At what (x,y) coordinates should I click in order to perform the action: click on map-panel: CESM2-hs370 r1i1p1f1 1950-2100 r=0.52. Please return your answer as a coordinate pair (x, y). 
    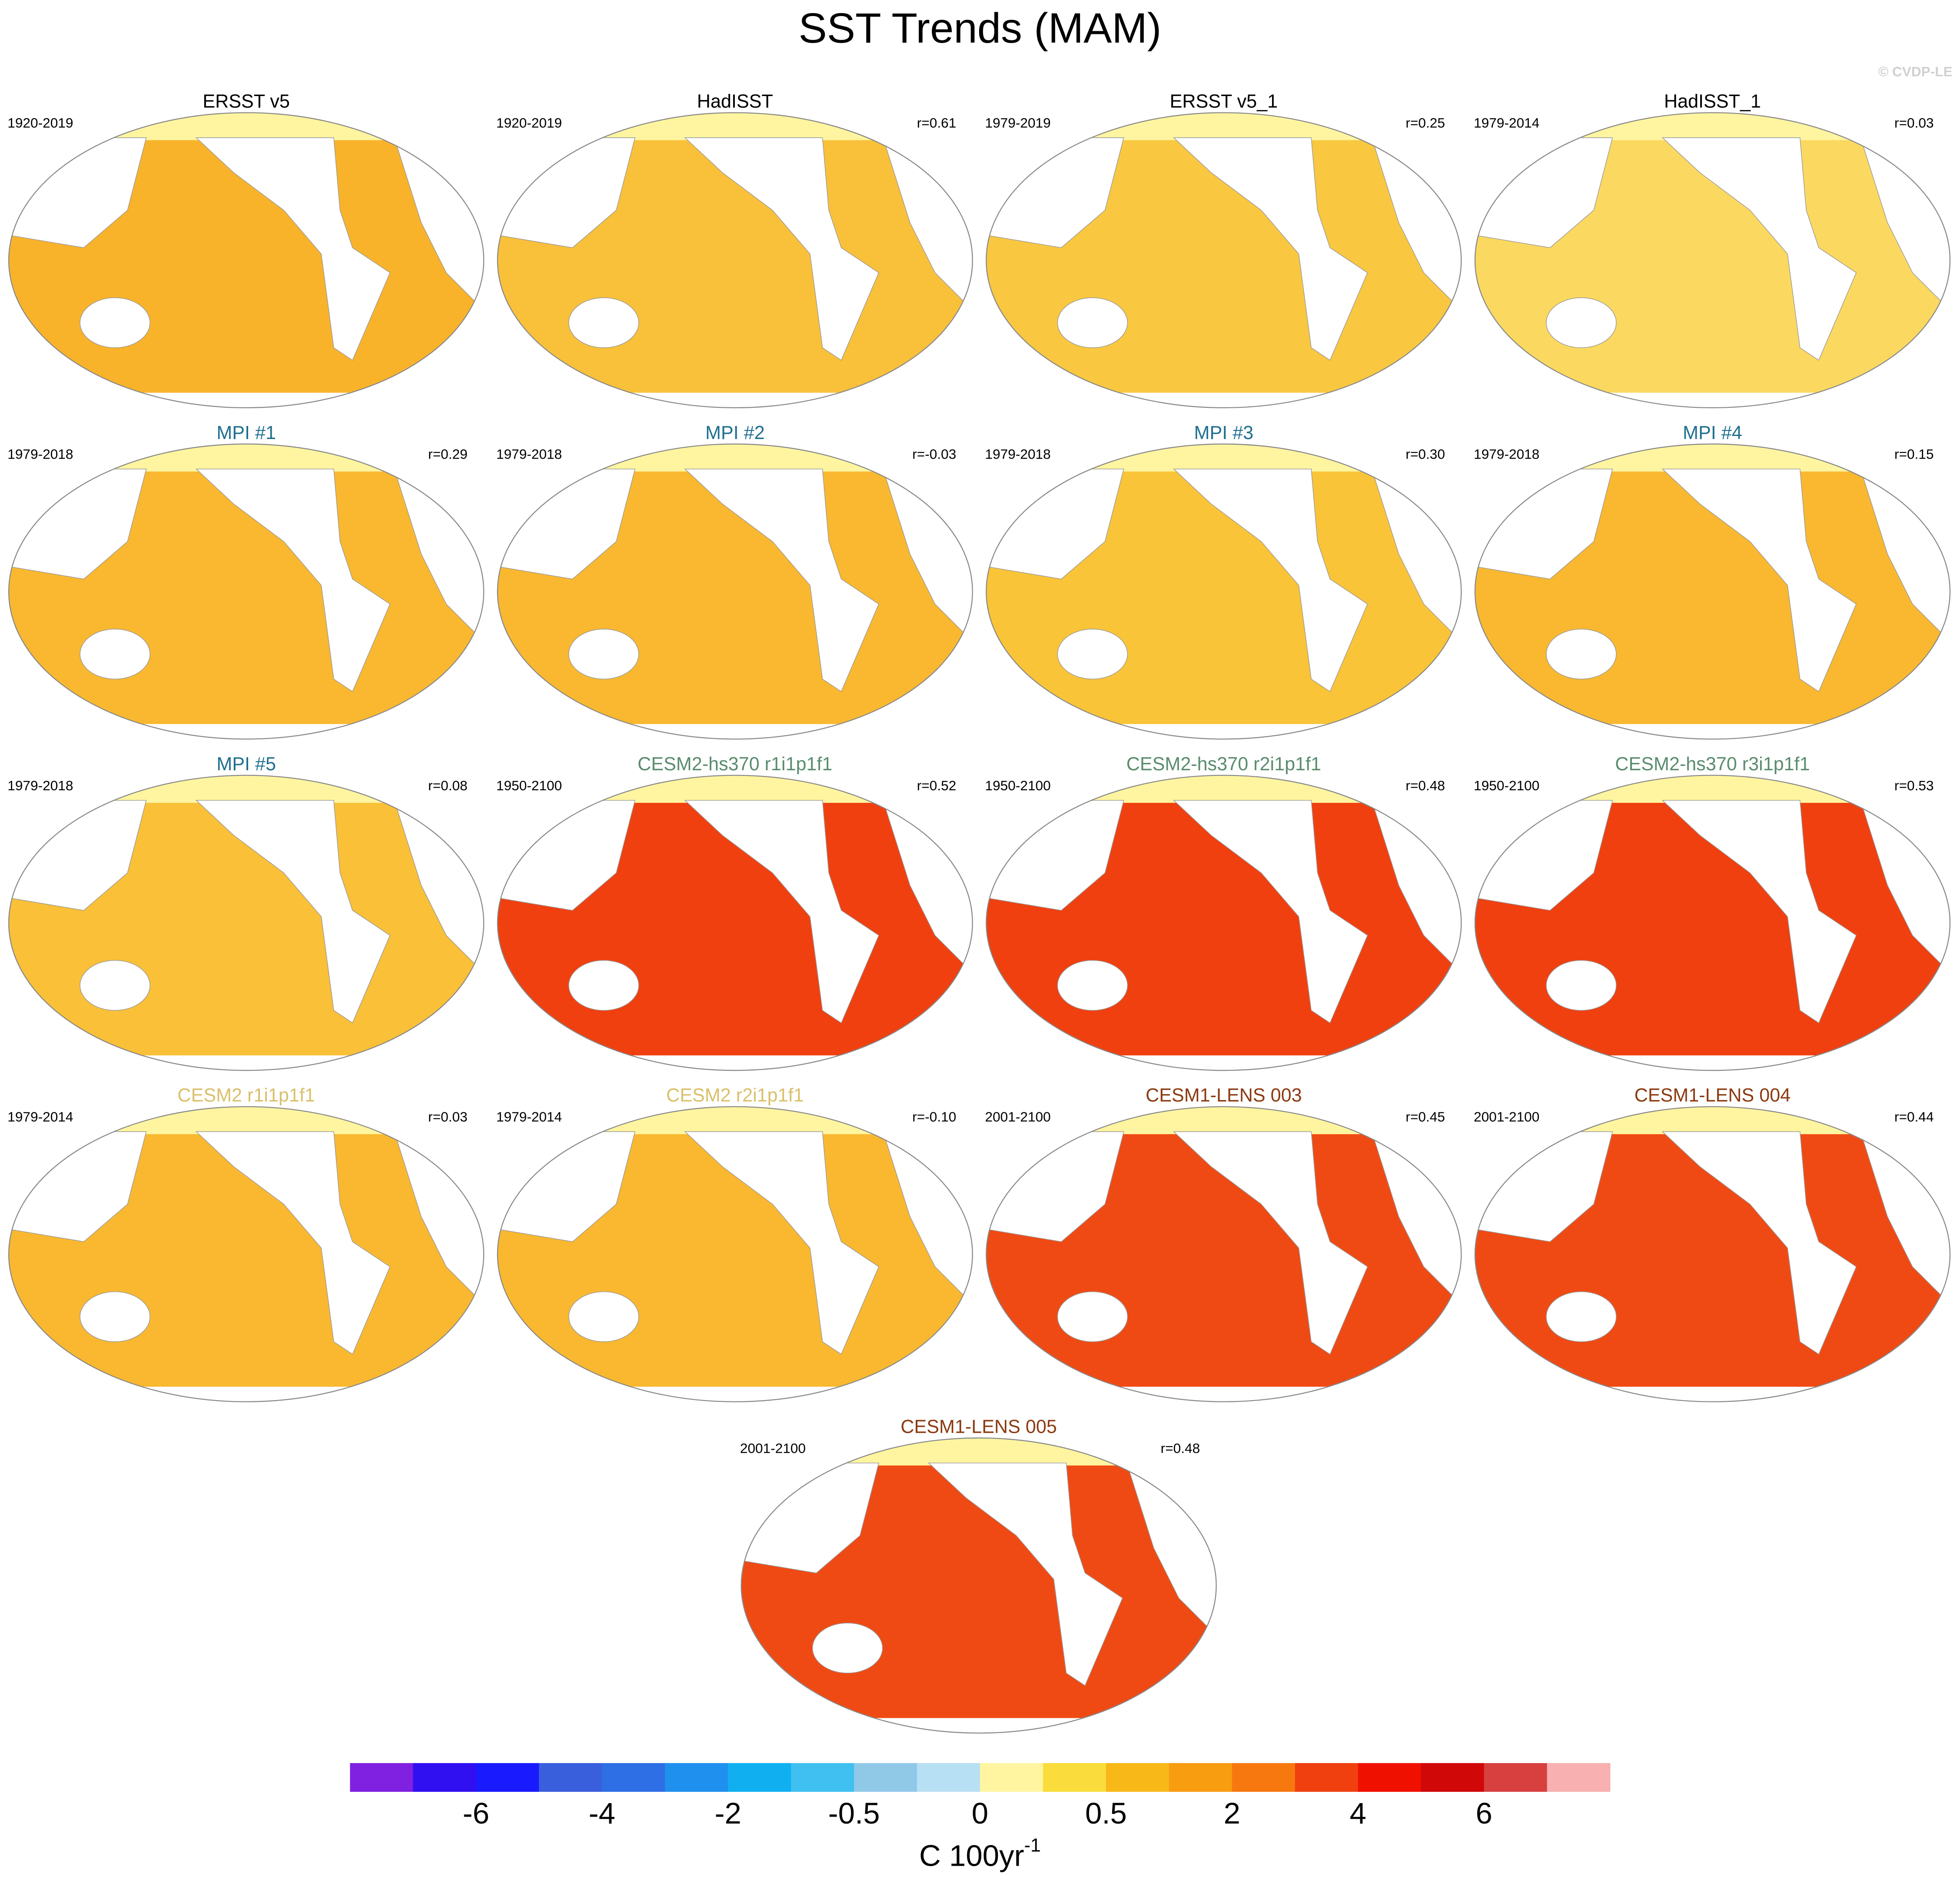
    Looking at the image, I should click on (734, 912).